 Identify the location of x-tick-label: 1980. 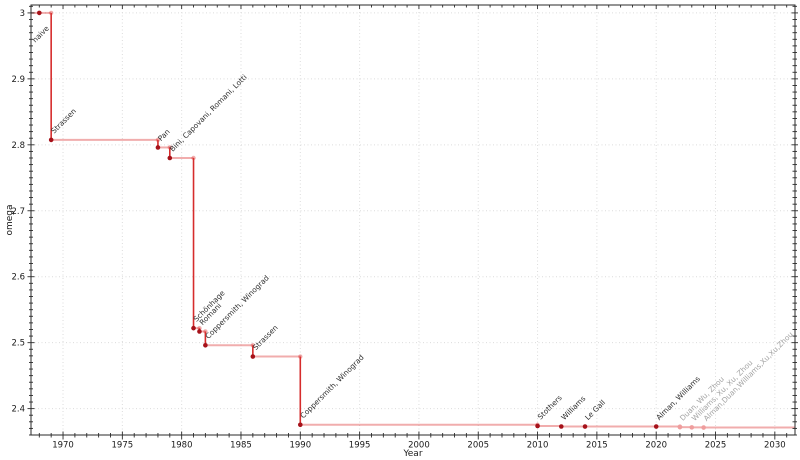
(182, 446).